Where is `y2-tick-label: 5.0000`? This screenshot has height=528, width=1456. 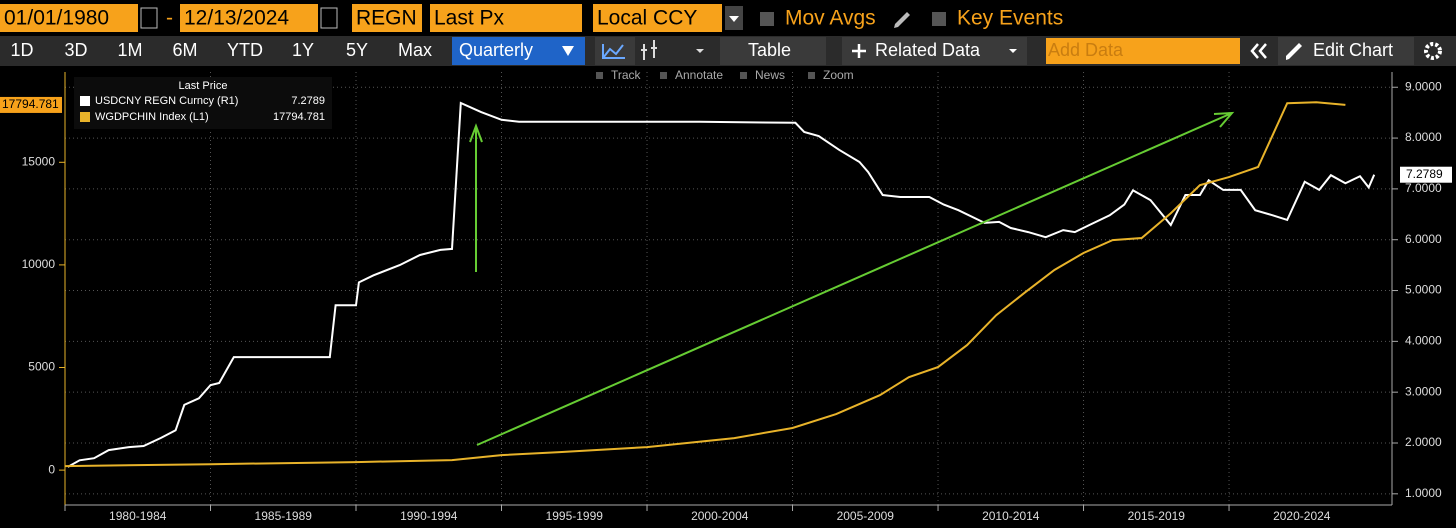
y2-tick-label: 5.0000 is located at coordinates (1423, 290).